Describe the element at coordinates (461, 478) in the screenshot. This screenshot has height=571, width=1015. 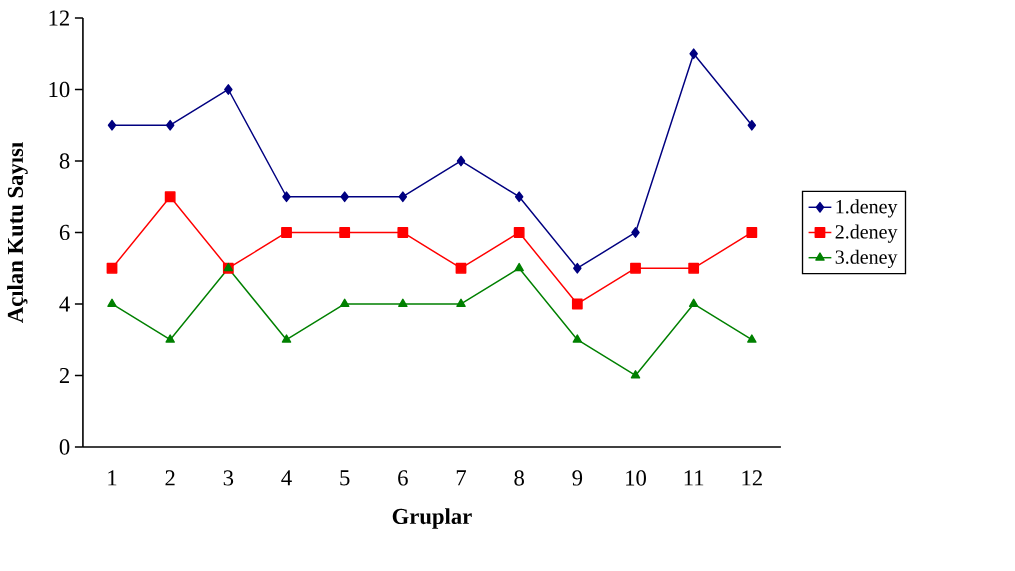
I see `x-tick-label: 7` at that location.